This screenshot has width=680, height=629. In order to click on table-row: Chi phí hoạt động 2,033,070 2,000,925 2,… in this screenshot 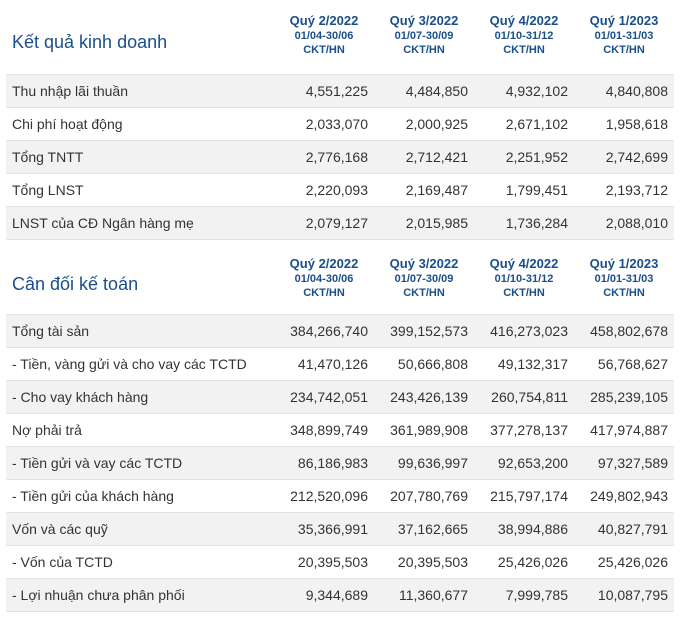, I will do `click(340, 123)`.